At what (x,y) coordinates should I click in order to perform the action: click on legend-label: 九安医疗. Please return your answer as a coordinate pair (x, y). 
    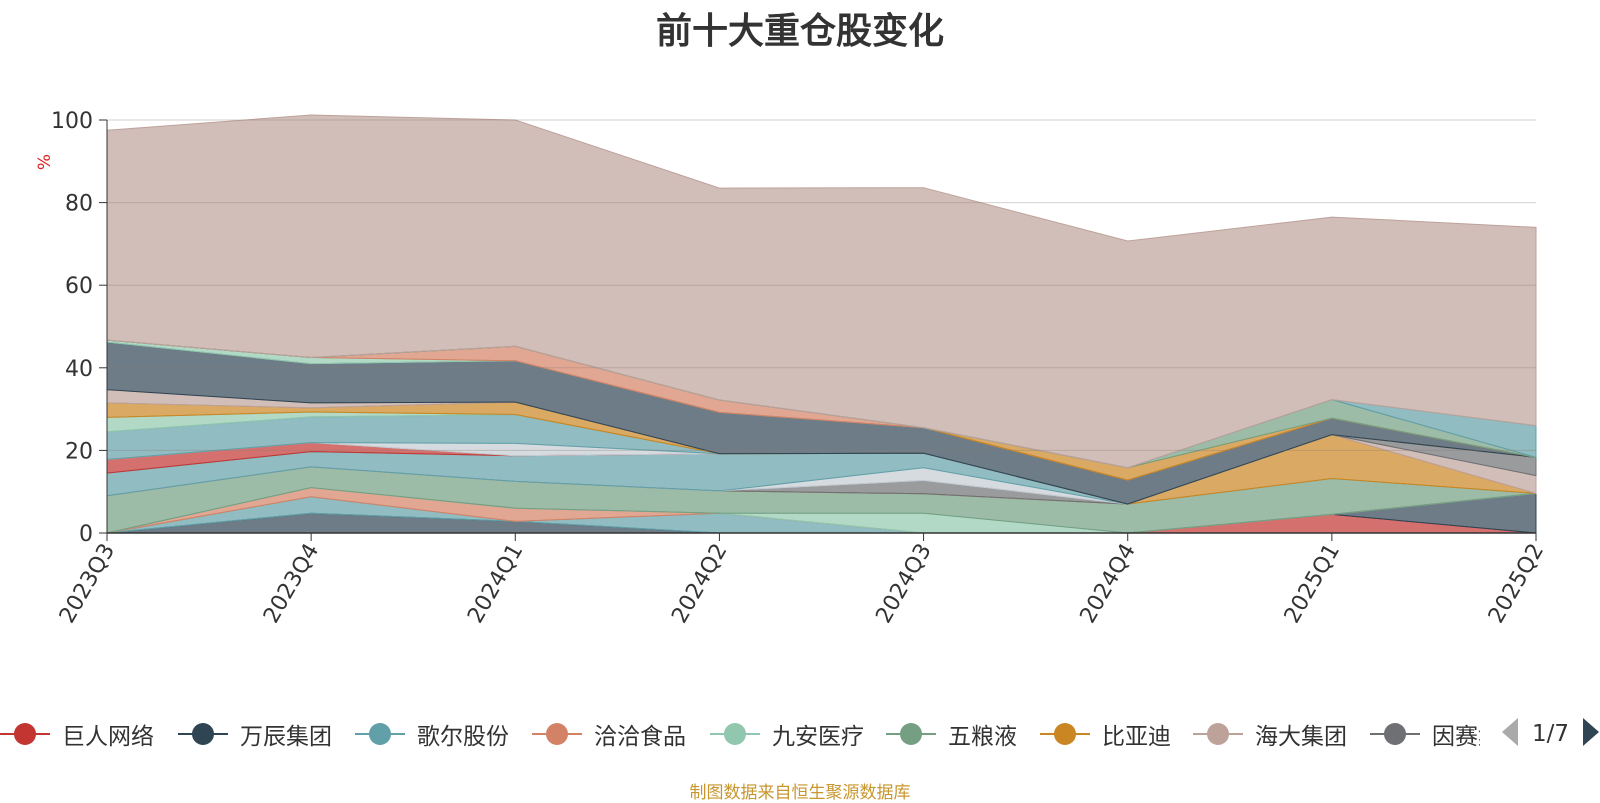
    Looking at the image, I should click on (818, 737).